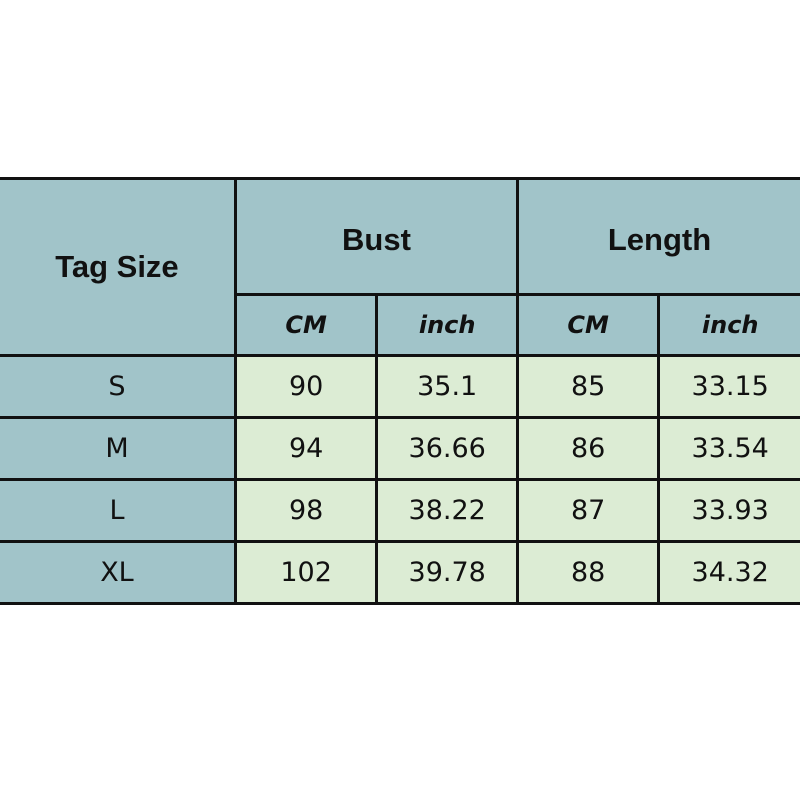 The height and width of the screenshot is (800, 800). What do you see at coordinates (118, 510) in the screenshot?
I see `size-cell: L` at bounding box center [118, 510].